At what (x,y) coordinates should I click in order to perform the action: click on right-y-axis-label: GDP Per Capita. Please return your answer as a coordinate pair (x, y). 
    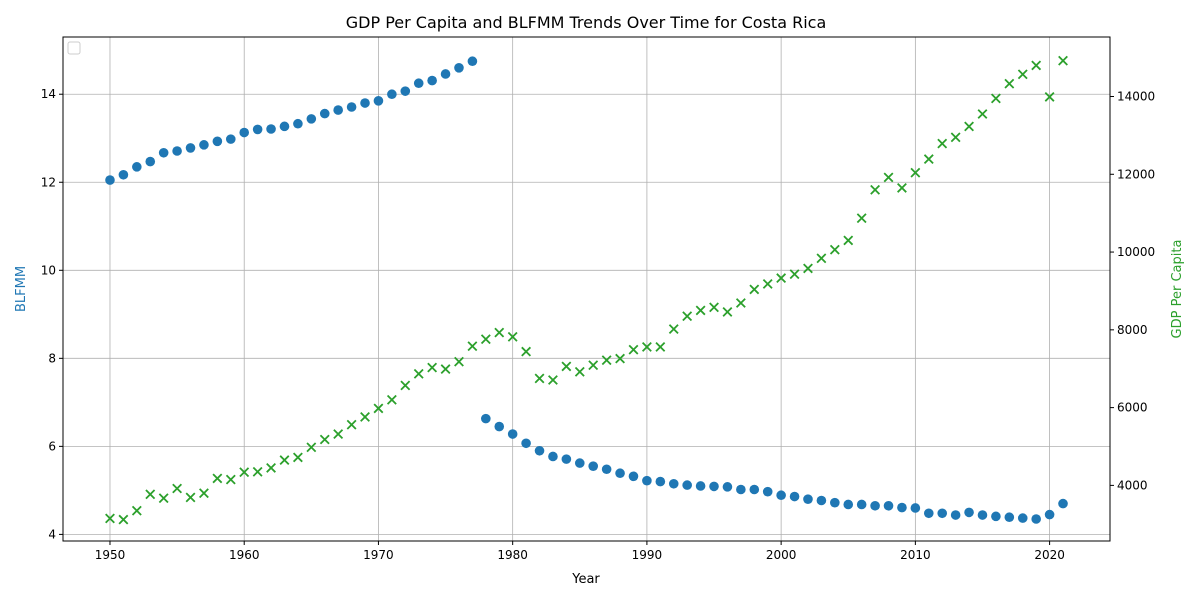
    Looking at the image, I should click on (1177, 289).